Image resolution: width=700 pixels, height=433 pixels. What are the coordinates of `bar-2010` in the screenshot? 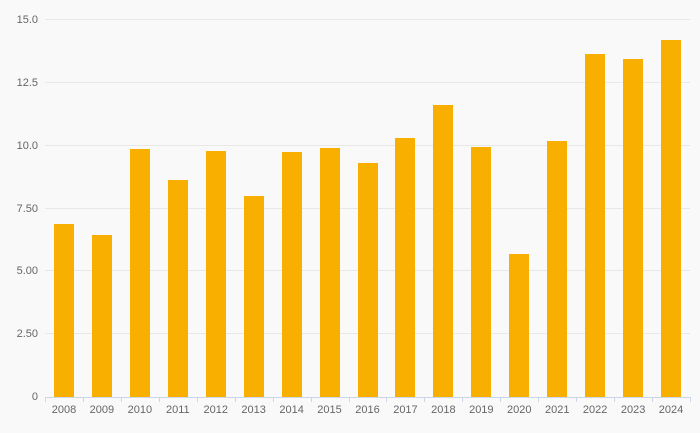 It's located at (139, 273).